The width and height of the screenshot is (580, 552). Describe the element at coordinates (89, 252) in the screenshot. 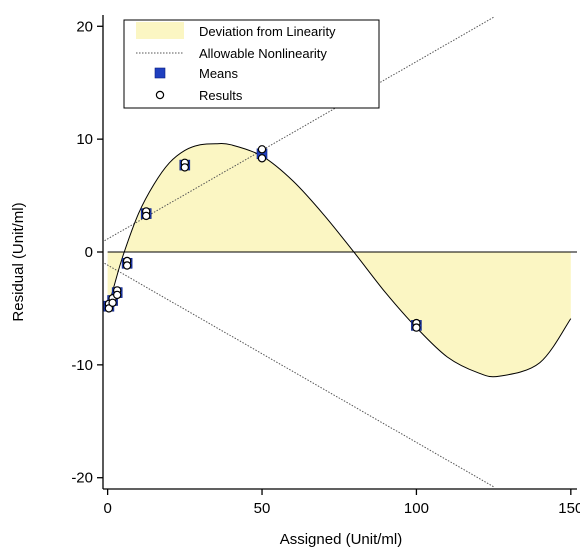

I see `y-tick-label: 0` at that location.